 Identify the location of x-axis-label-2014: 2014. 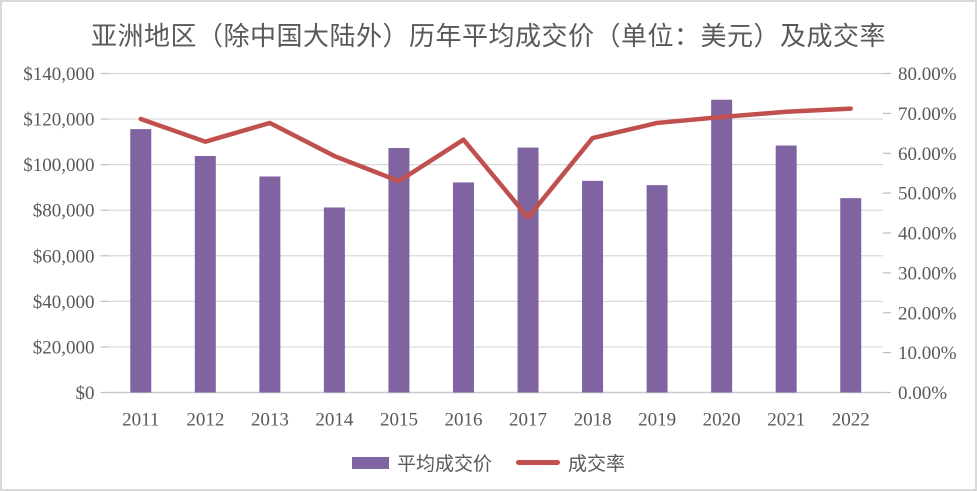
(334, 420).